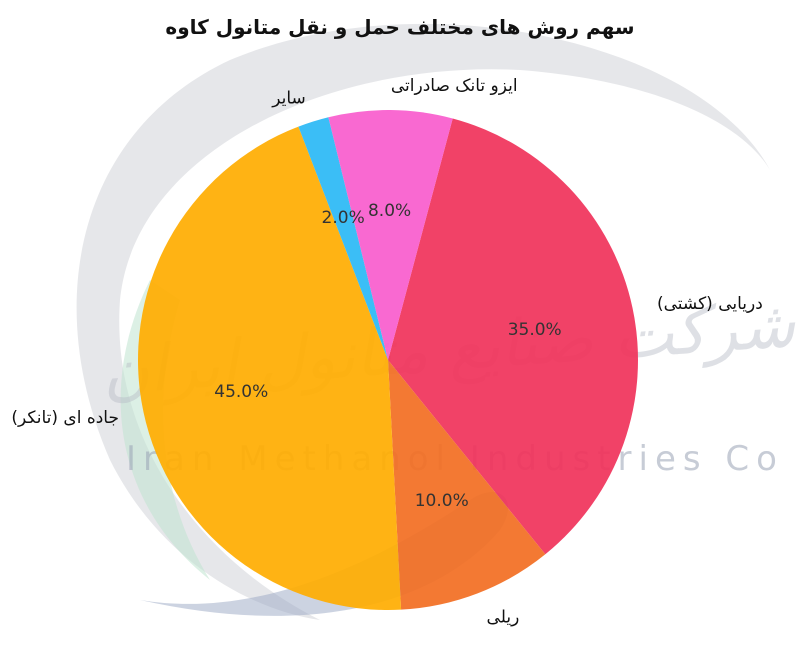 The height and width of the screenshot is (666, 800). What do you see at coordinates (288, 99) in the screenshot?
I see `pie-slice-label-3: سایر` at bounding box center [288, 99].